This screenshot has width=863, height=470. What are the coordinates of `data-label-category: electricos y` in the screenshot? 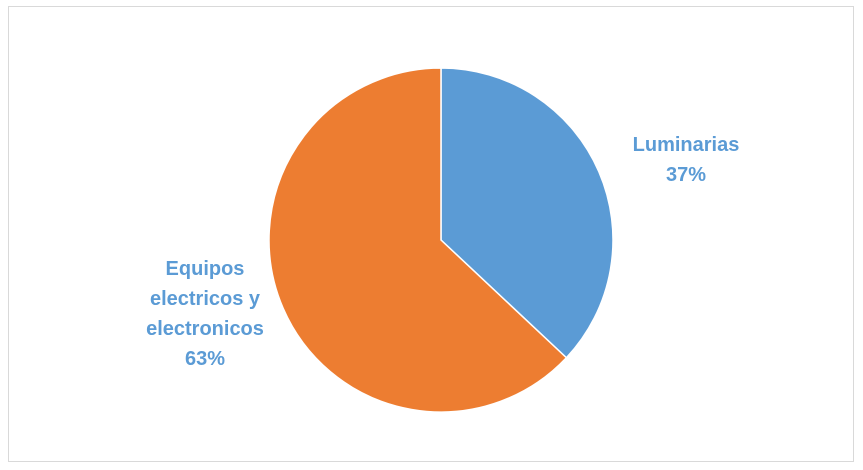 It's located at (205, 299).